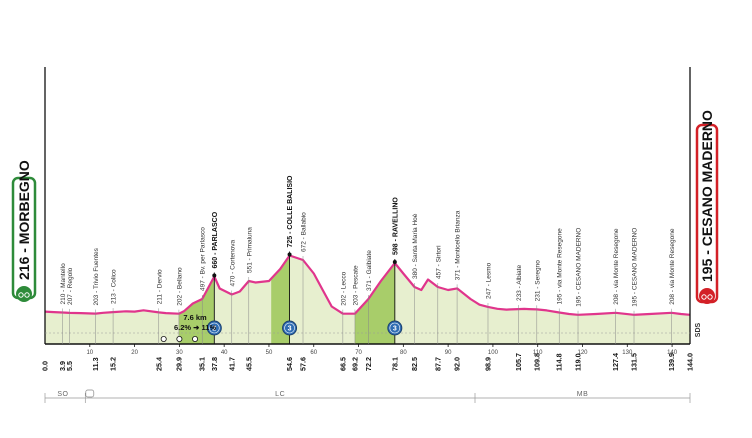 The image size is (752, 438). I want to click on waypoint-name: 231 - Seregno, so click(537, 281).